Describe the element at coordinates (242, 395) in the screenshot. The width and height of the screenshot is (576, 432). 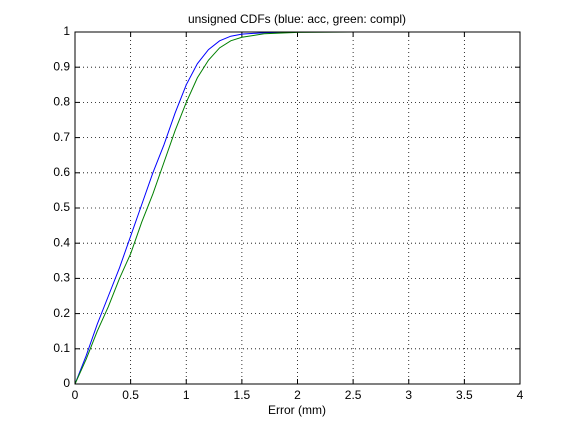
I see `x-tick-label: 1.5` at that location.